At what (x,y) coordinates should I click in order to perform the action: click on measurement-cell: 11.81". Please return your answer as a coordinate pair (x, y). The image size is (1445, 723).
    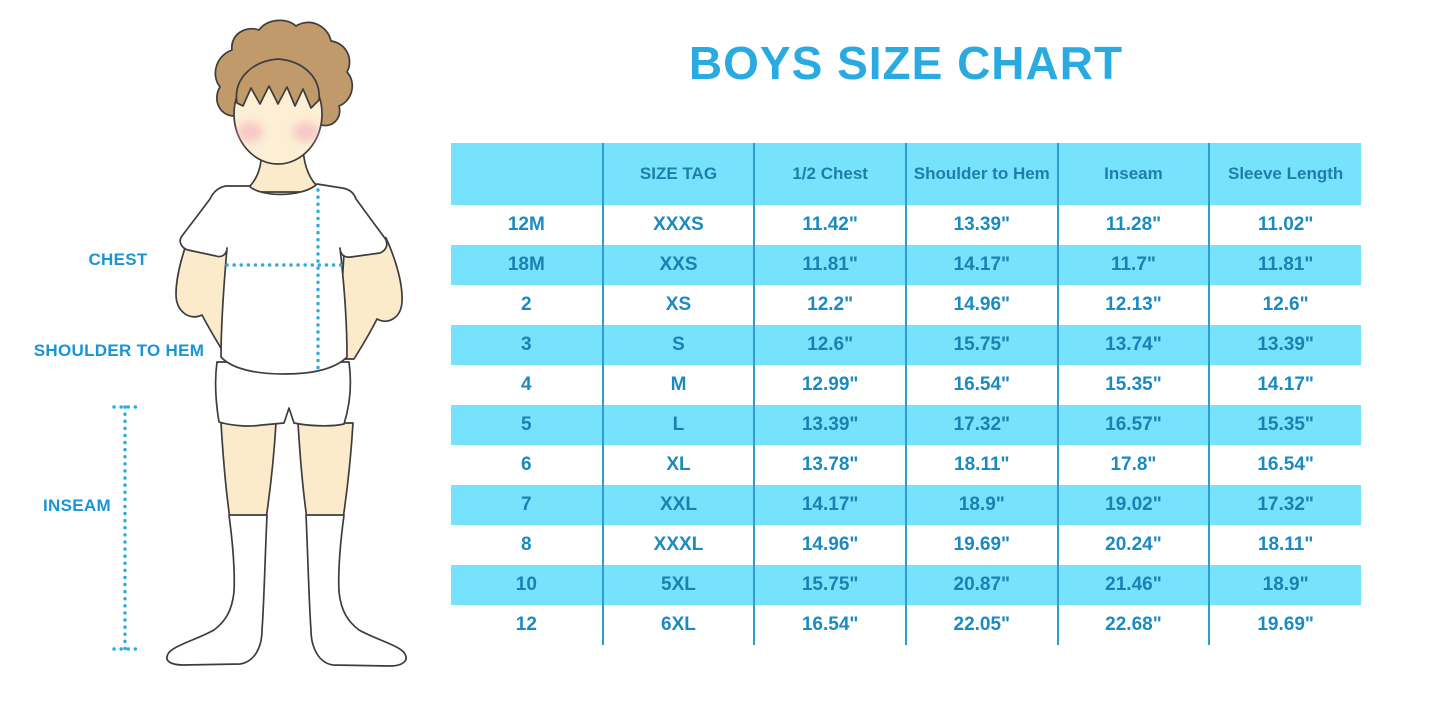
    Looking at the image, I should click on (1284, 265).